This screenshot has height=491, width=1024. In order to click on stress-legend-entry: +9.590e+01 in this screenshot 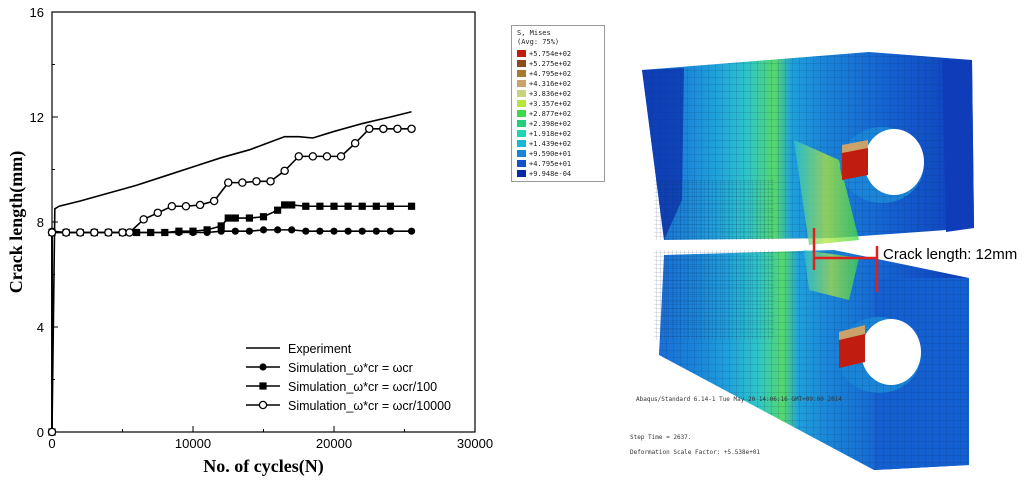, I will do `click(544, 154)`.